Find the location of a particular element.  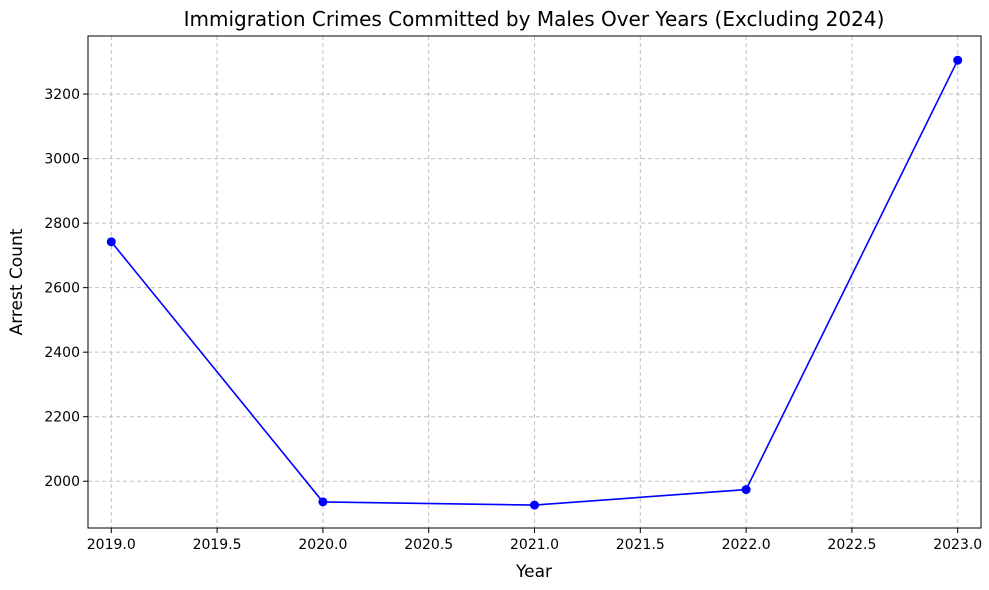

y-tick-label: 3200 is located at coordinates (62, 95).